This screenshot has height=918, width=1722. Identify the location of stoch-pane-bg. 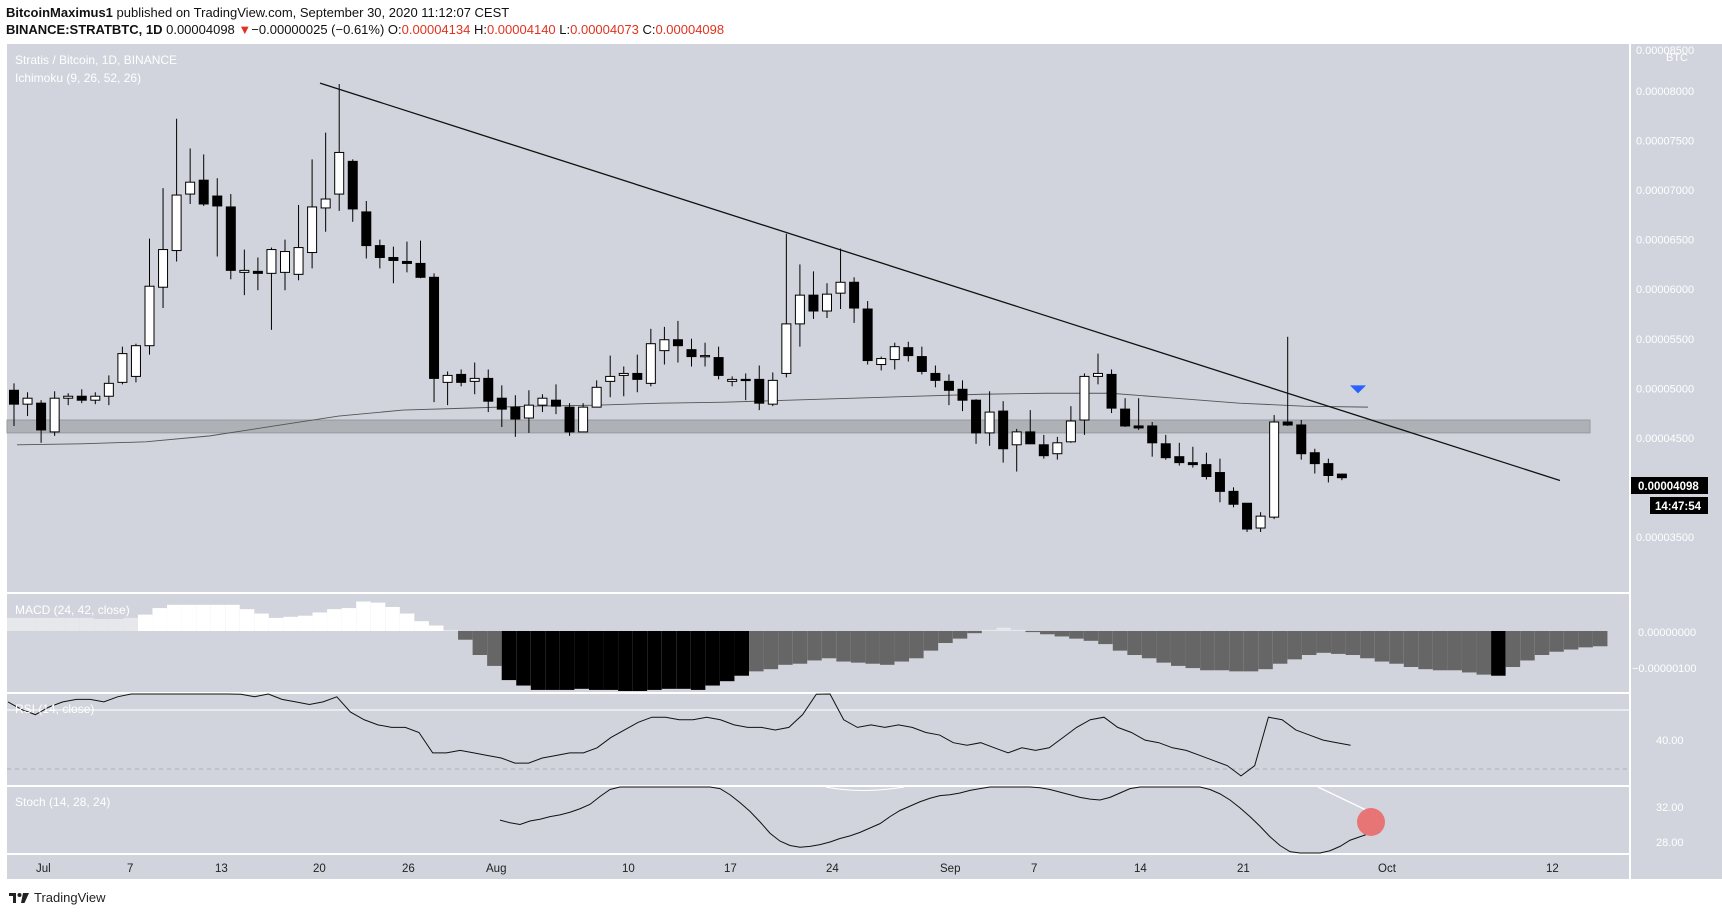
(818, 820).